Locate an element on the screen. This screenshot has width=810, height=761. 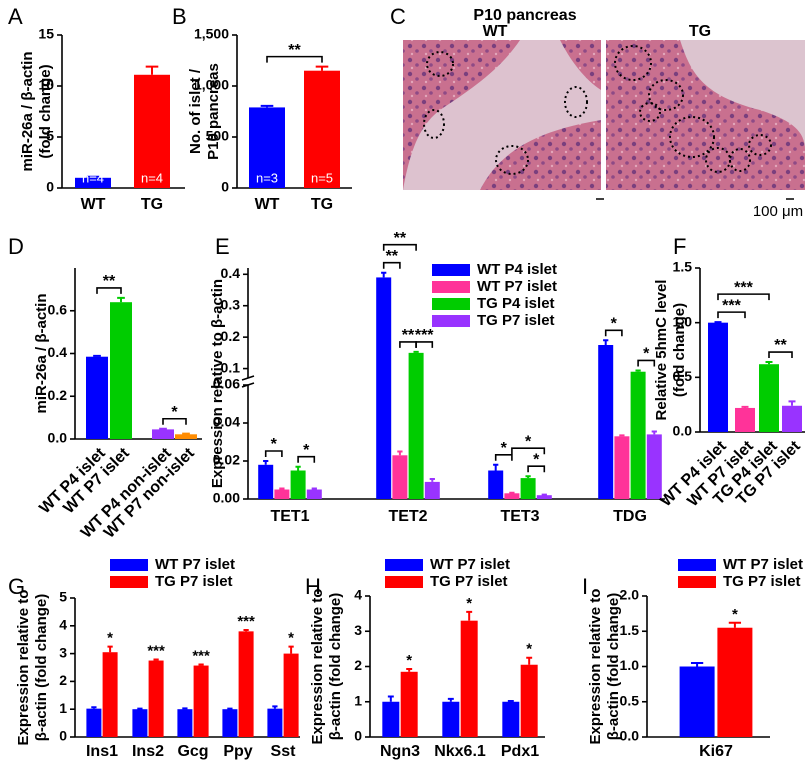
bar-label: n=5 is located at coordinates (322, 177).